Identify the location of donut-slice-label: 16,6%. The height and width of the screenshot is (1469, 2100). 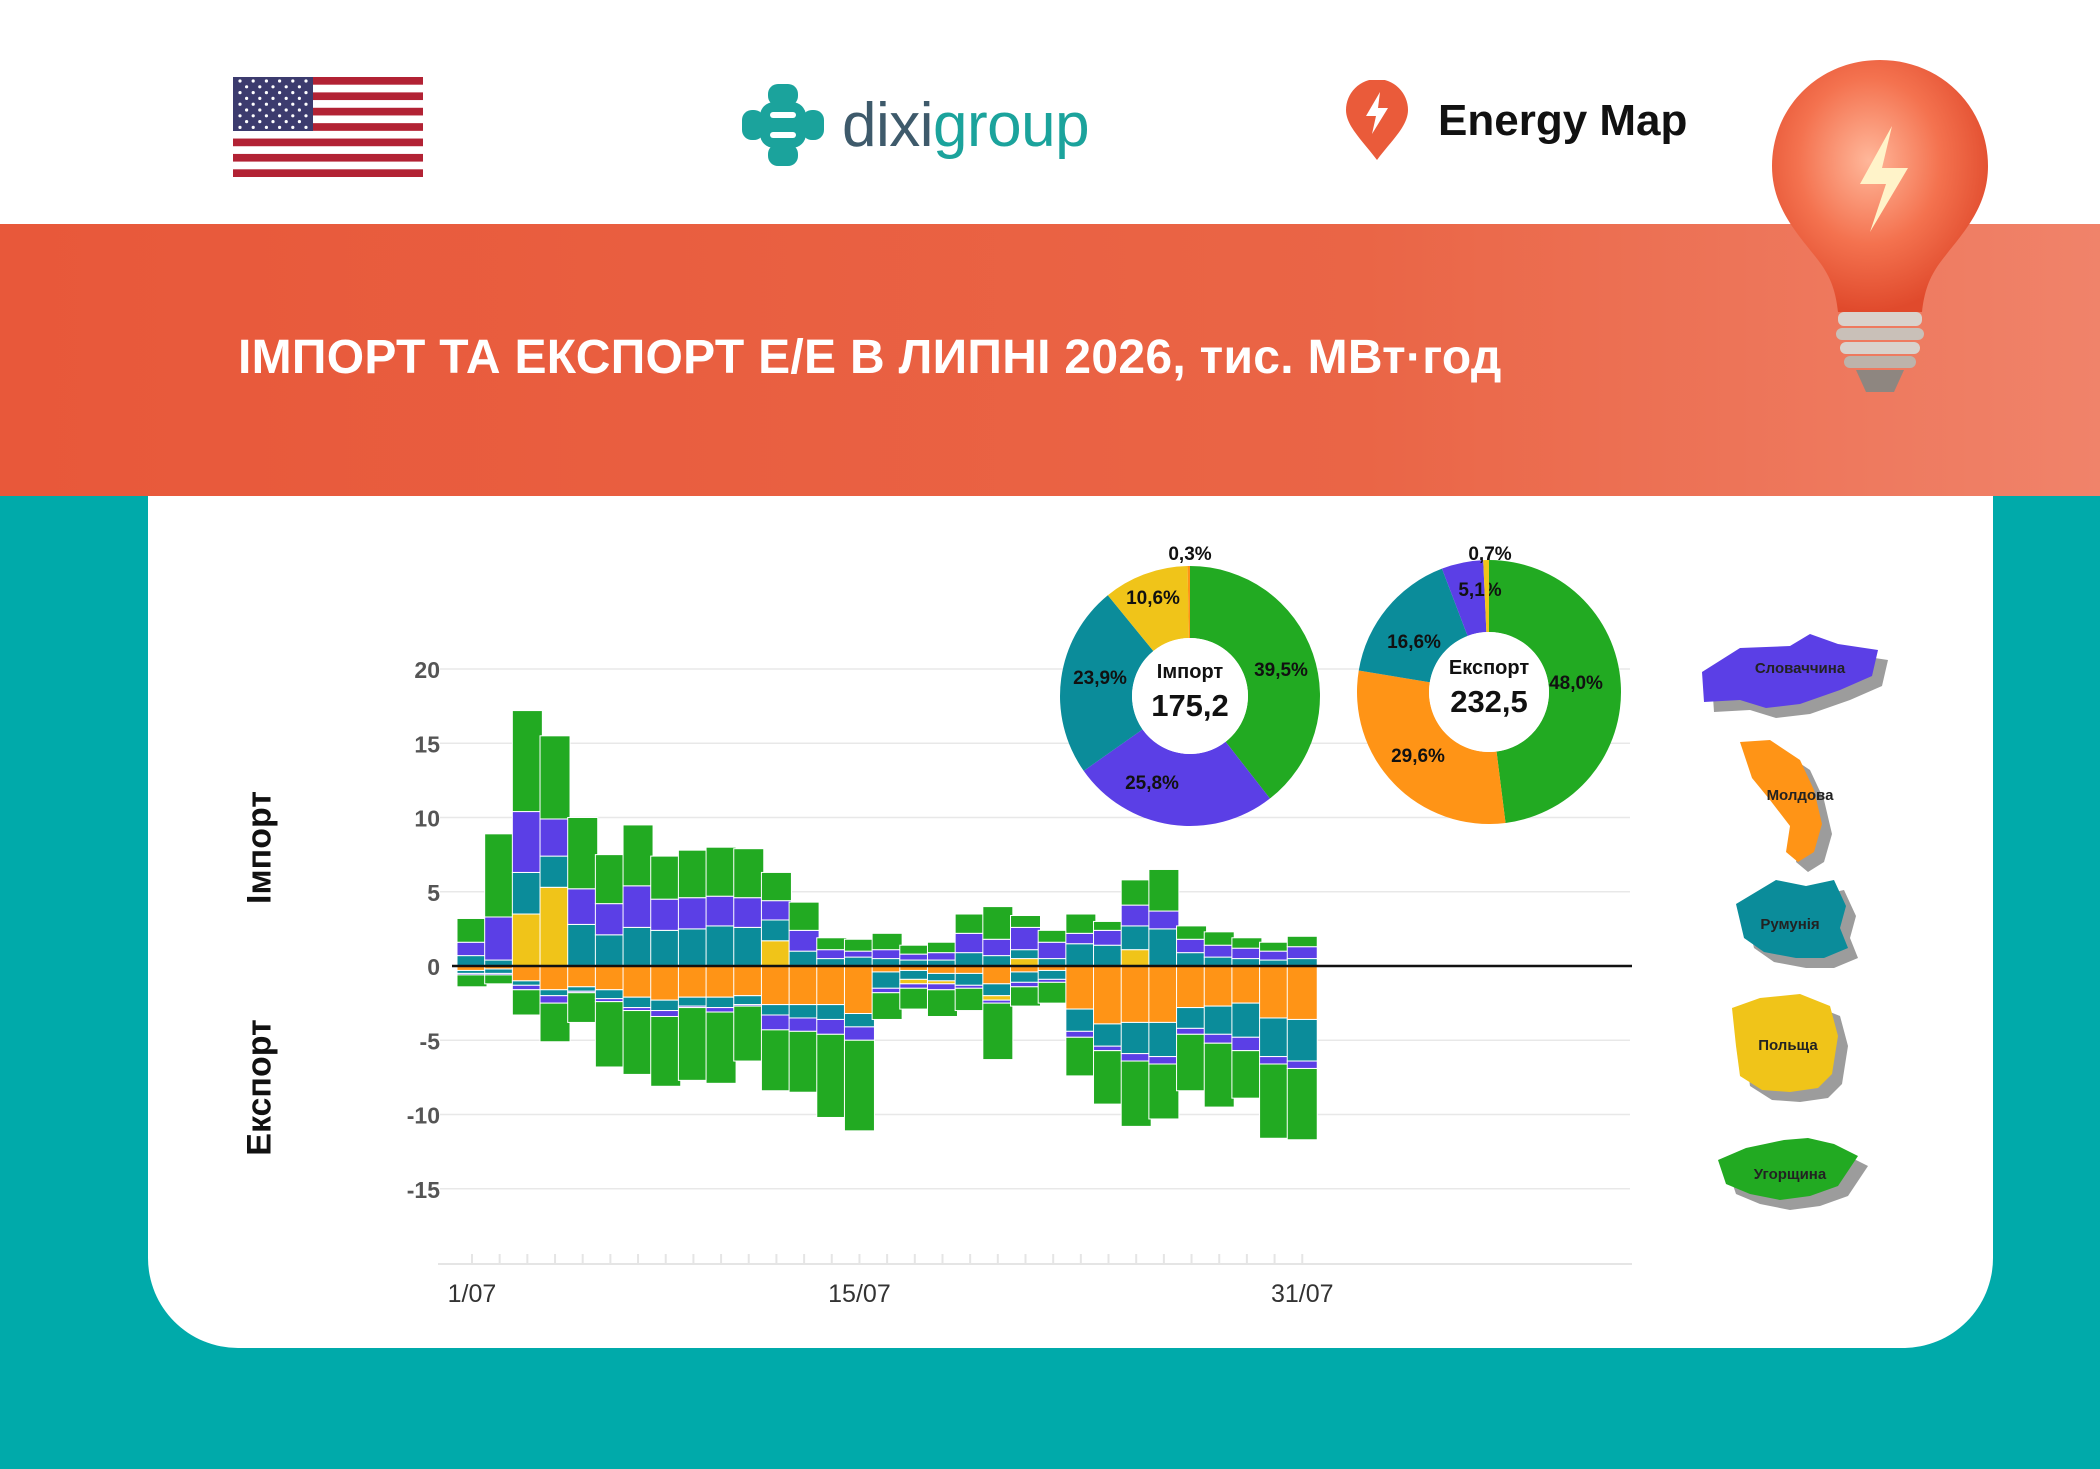
(1414, 642).